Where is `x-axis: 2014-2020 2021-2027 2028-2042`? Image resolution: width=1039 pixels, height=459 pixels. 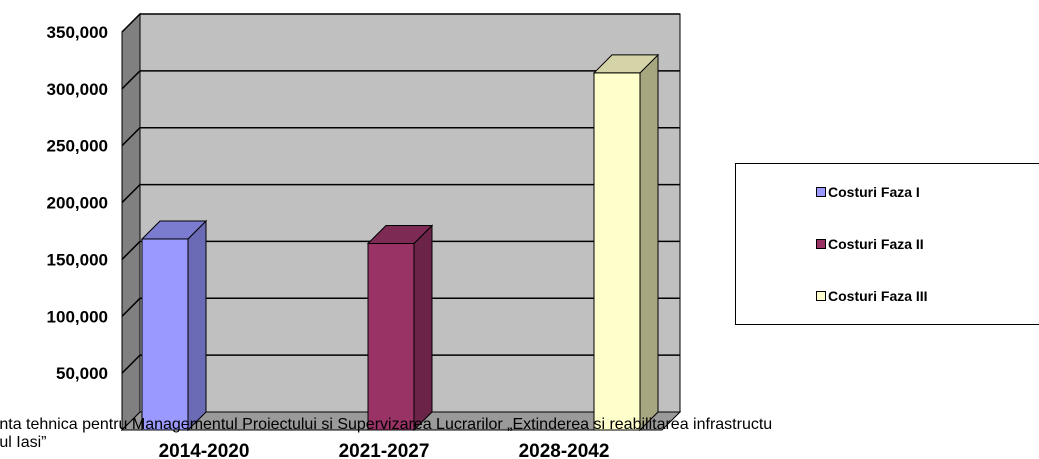 x-axis: 2014-2020 2021-2027 2028-2042 is located at coordinates (384, 450).